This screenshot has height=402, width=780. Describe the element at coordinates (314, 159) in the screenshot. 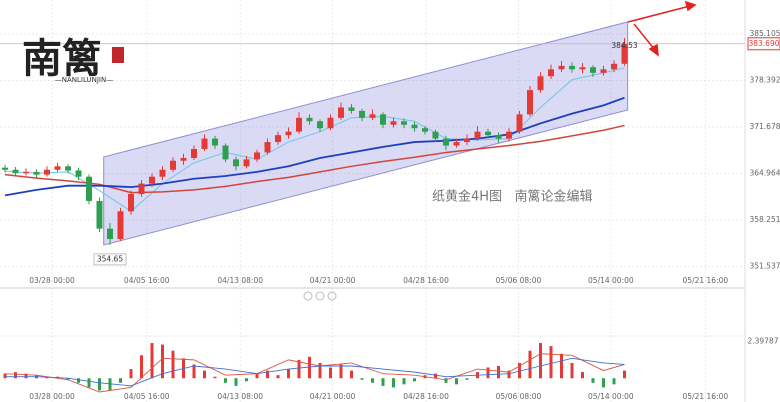

I see `moving-average` at that location.